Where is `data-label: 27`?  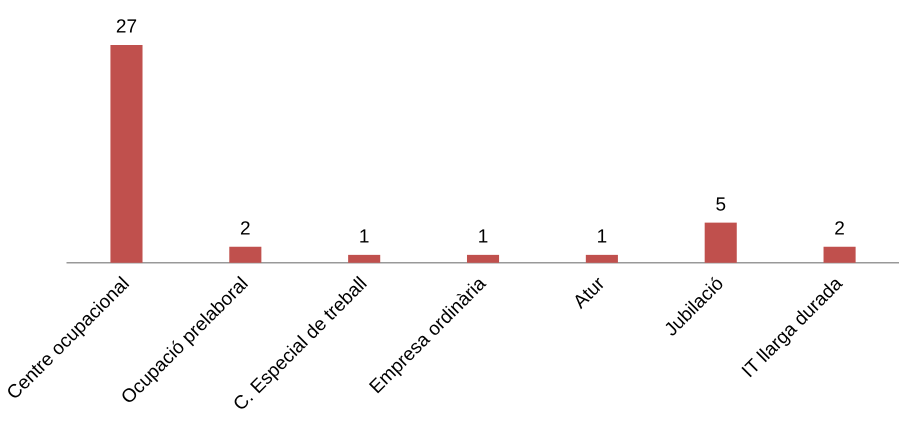 data-label: 27 is located at coordinates (127, 27).